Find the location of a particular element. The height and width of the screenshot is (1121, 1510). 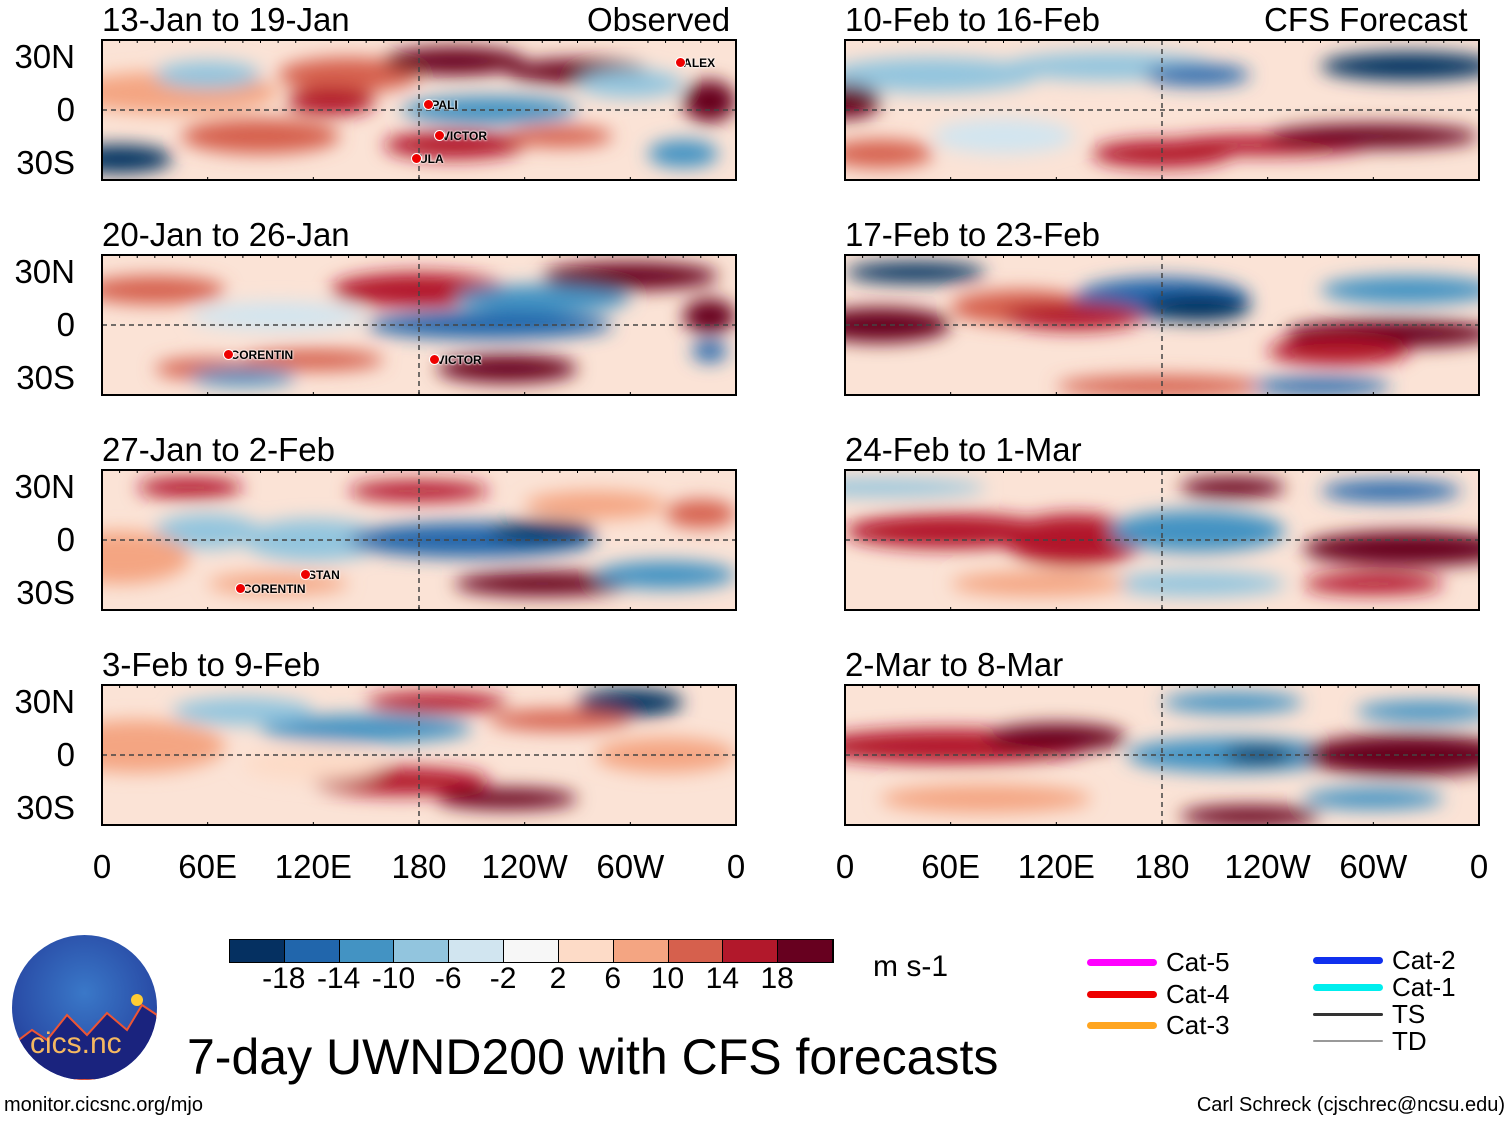

legend-label: Cat-4 is located at coordinates (1198, 994).